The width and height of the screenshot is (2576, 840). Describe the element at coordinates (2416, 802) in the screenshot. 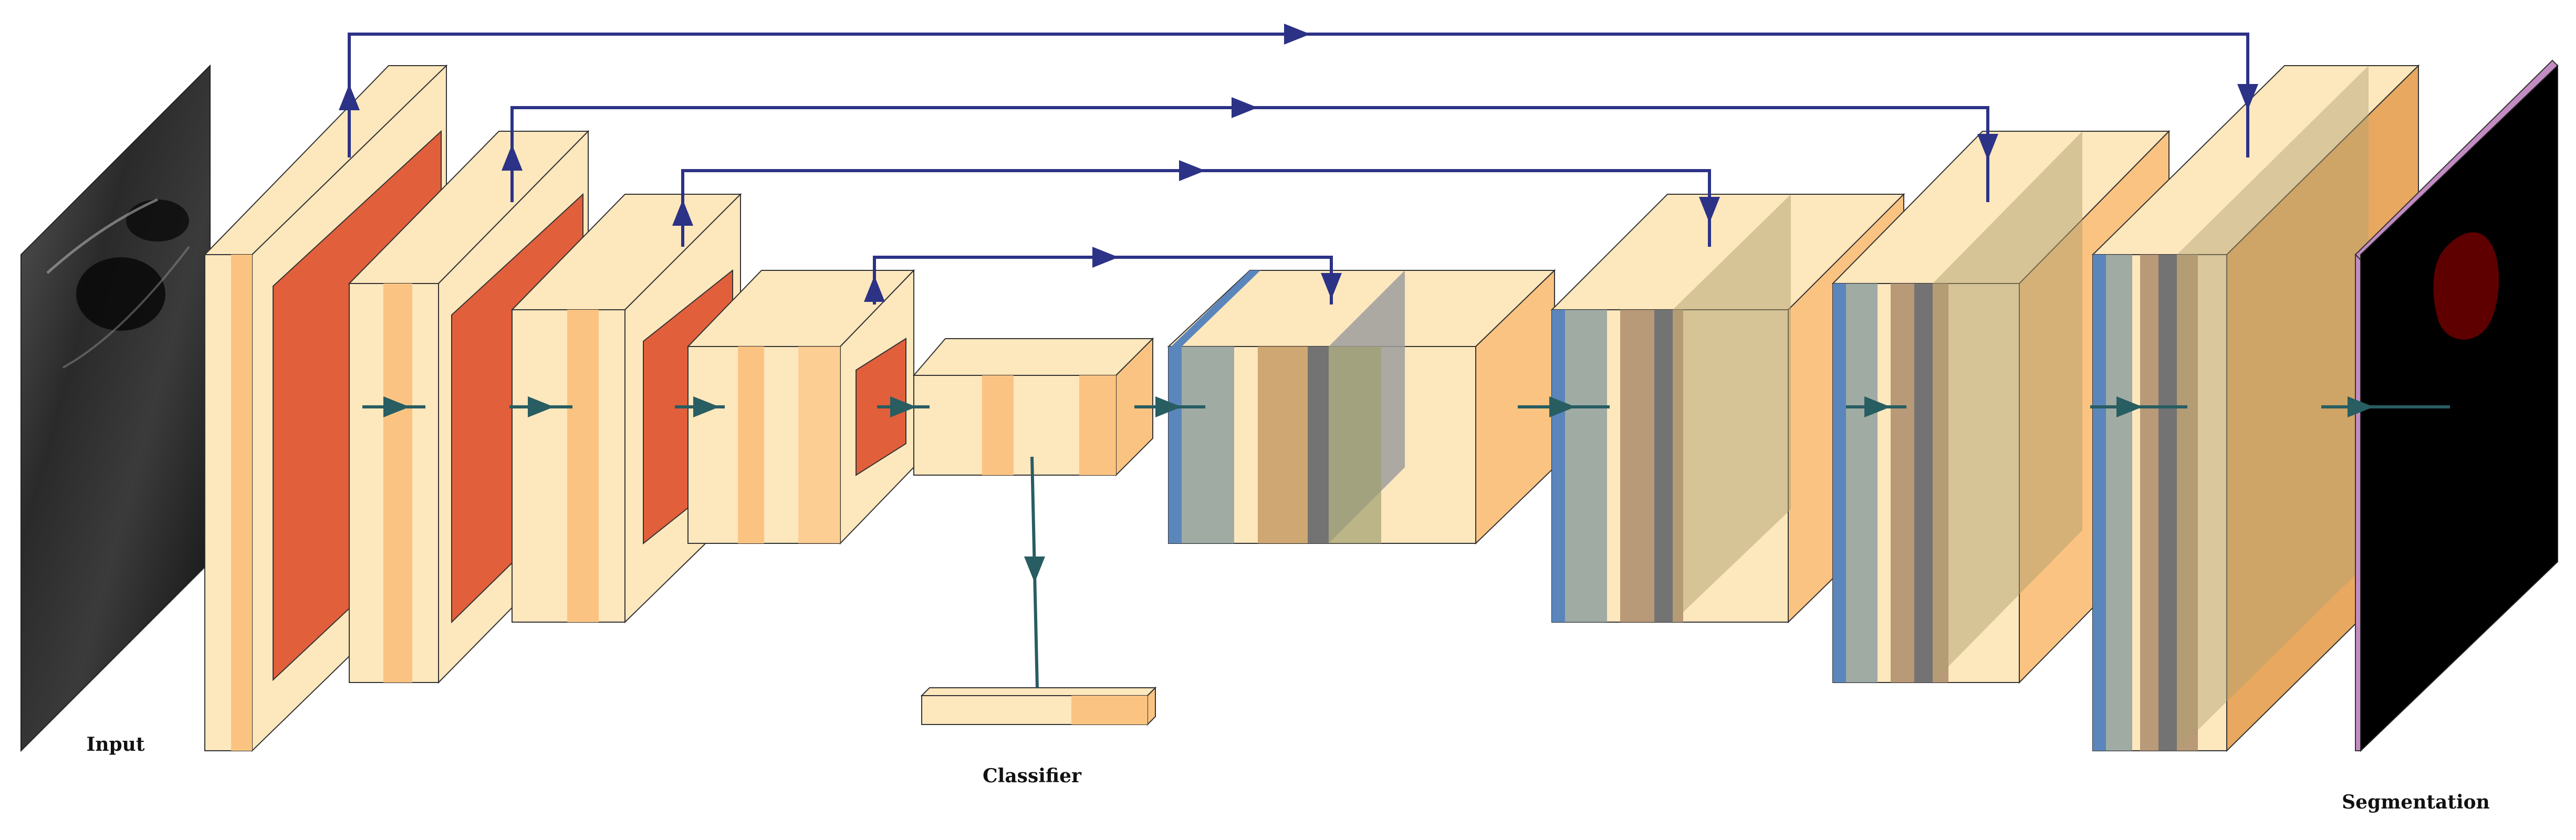

I see `segmentation-label: Segmentation` at that location.